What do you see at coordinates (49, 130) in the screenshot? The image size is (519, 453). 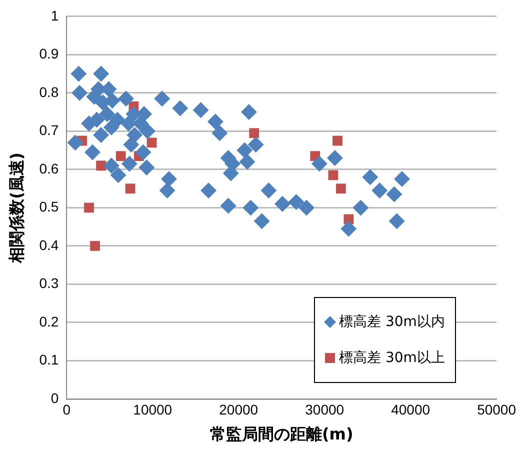 I see `y-tick-label: 0.7` at bounding box center [49, 130].